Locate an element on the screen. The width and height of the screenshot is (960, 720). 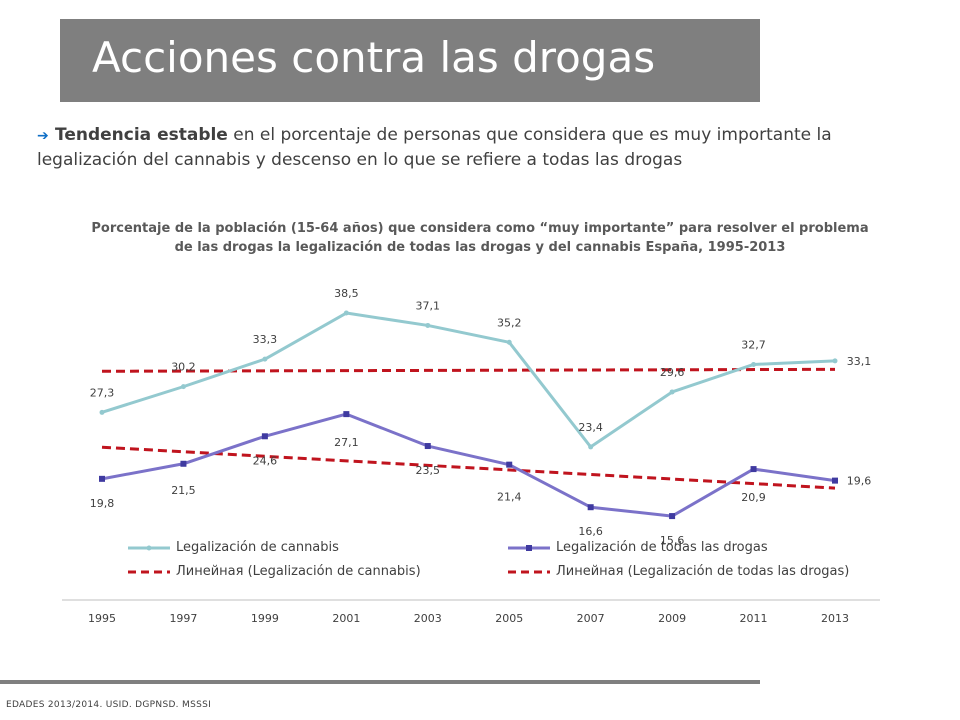
footer-divider is located at coordinates (380, 682).